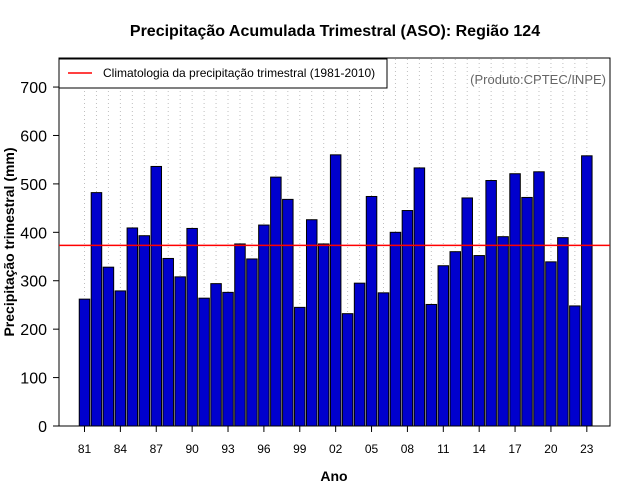 Image resolution: width=640 pixels, height=500 pixels. What do you see at coordinates (467, 312) in the screenshot?
I see `bar-2013` at bounding box center [467, 312].